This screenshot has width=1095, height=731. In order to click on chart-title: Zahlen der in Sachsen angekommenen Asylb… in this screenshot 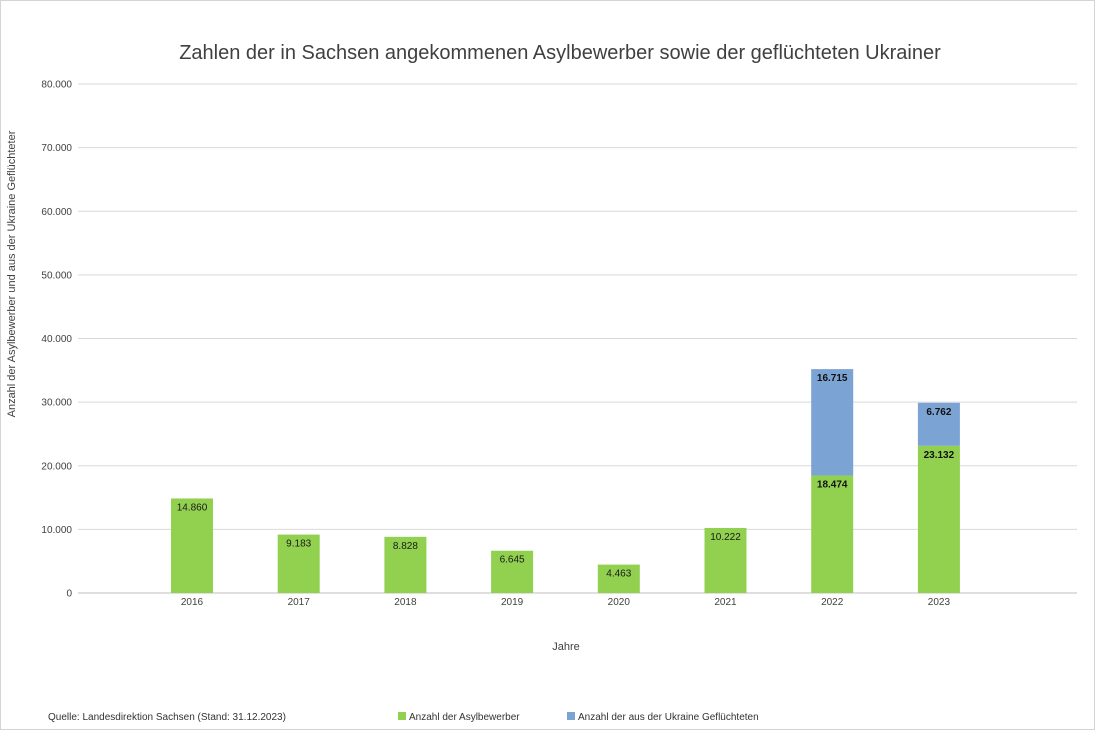, I will do `click(560, 53)`.